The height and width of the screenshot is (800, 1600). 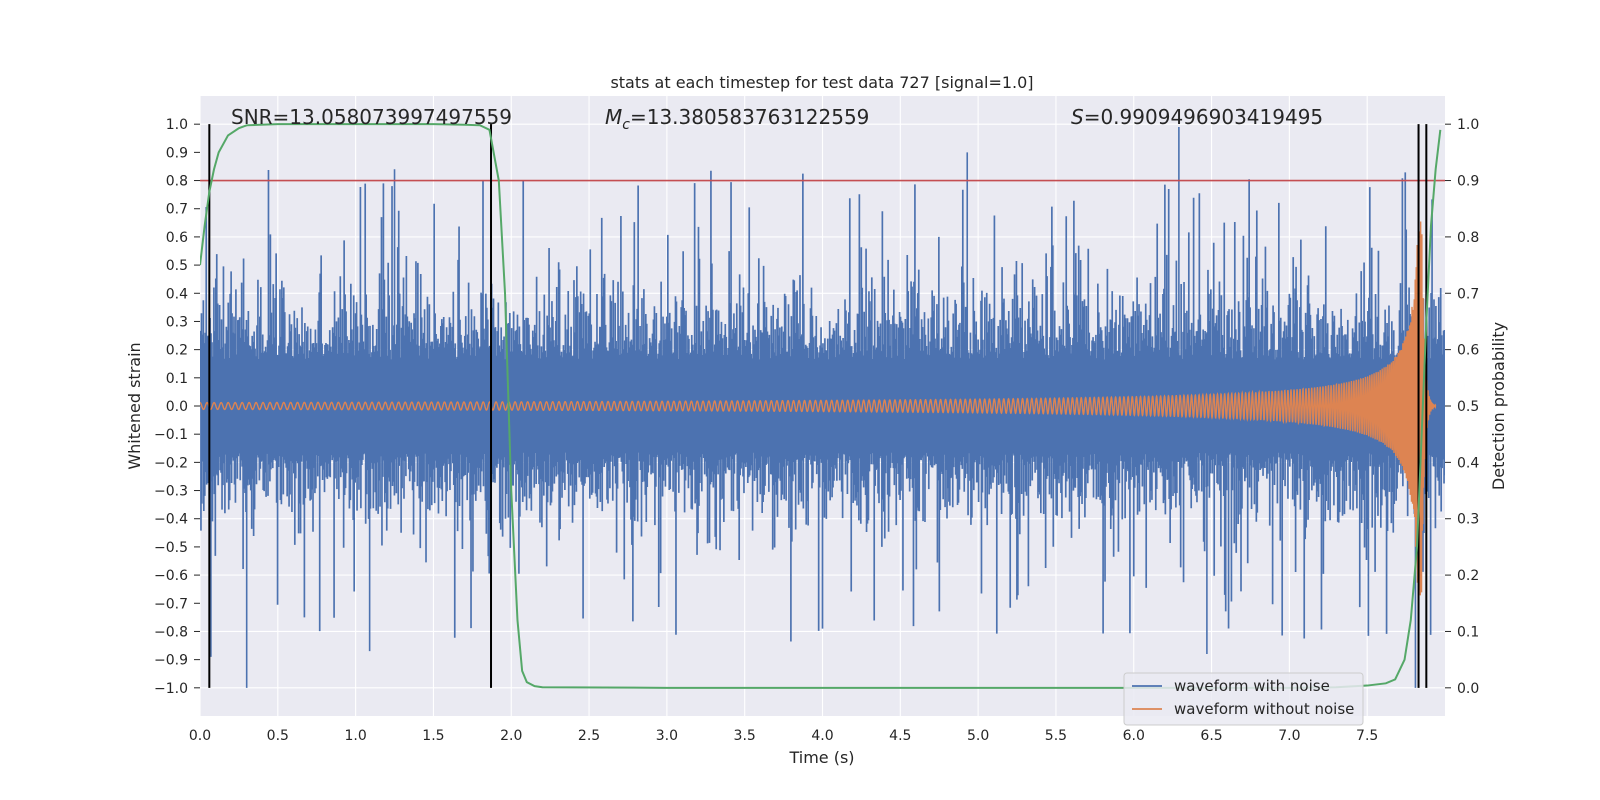 What do you see at coordinates (1264, 709) in the screenshot?
I see `legend-label-chirp: waveform without noise` at bounding box center [1264, 709].